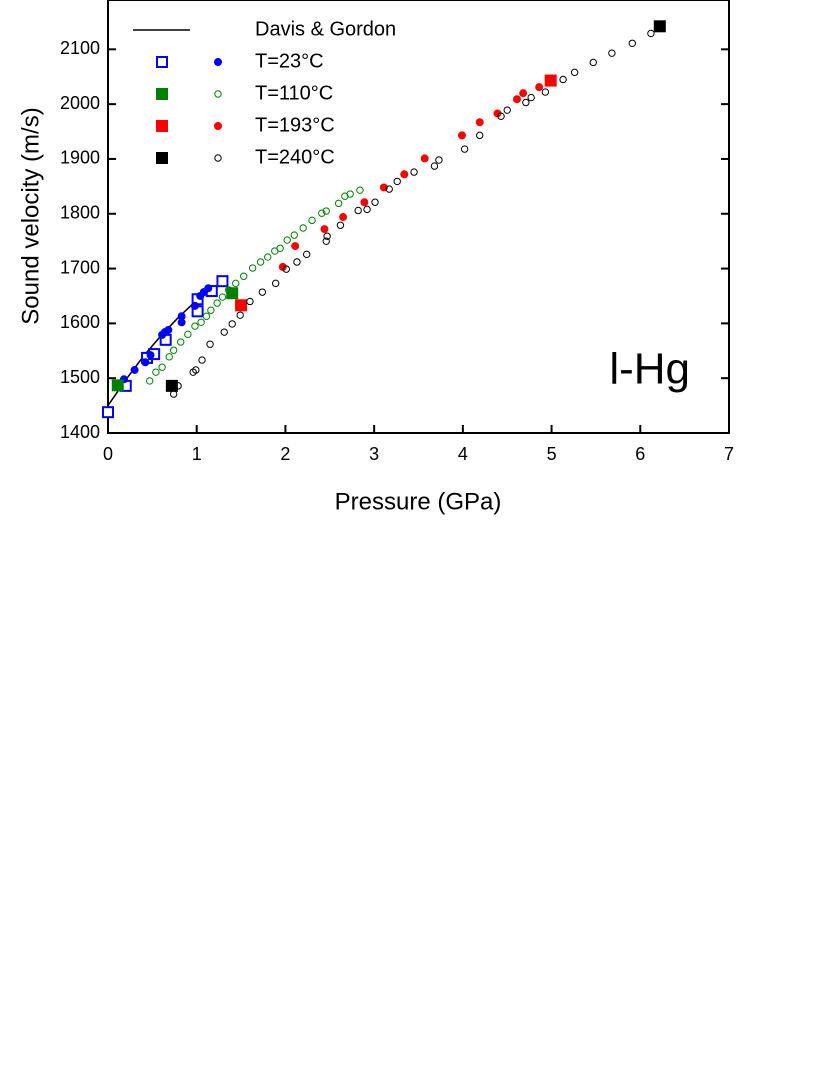 The image size is (830, 1080). What do you see at coordinates (374, 454) in the screenshot?
I see `x-tick-label: 3` at bounding box center [374, 454].